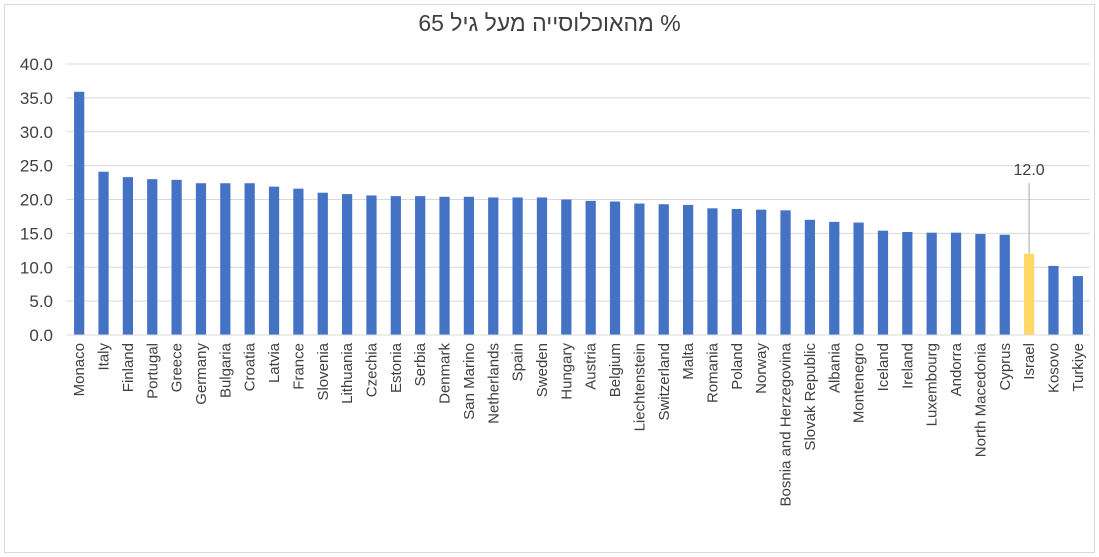 Image resolution: width=1099 pixels, height=557 pixels. Describe the element at coordinates (1029, 361) in the screenshot. I see `x-tick-label: Israel` at that location.